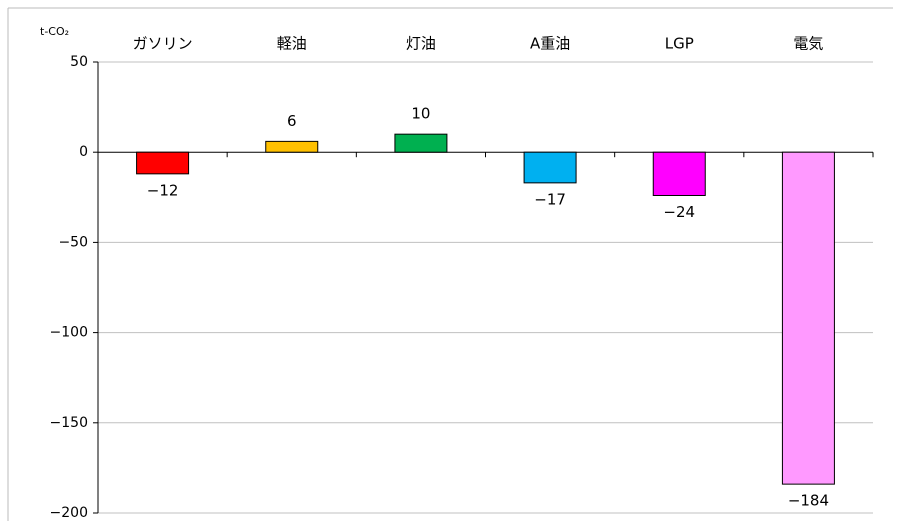  What do you see at coordinates (808, 501) in the screenshot?
I see `data-label: −184` at bounding box center [808, 501].